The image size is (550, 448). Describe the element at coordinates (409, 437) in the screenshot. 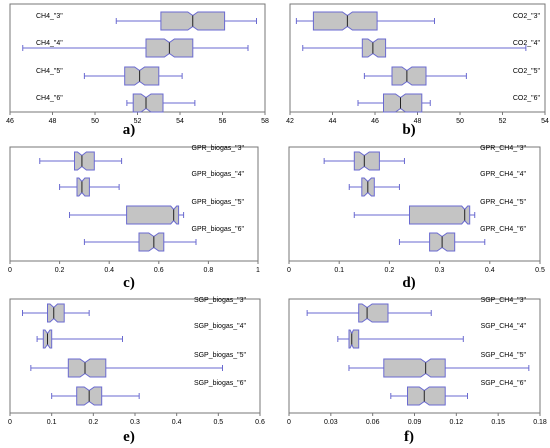

I see `panel-label: f)` at that location.